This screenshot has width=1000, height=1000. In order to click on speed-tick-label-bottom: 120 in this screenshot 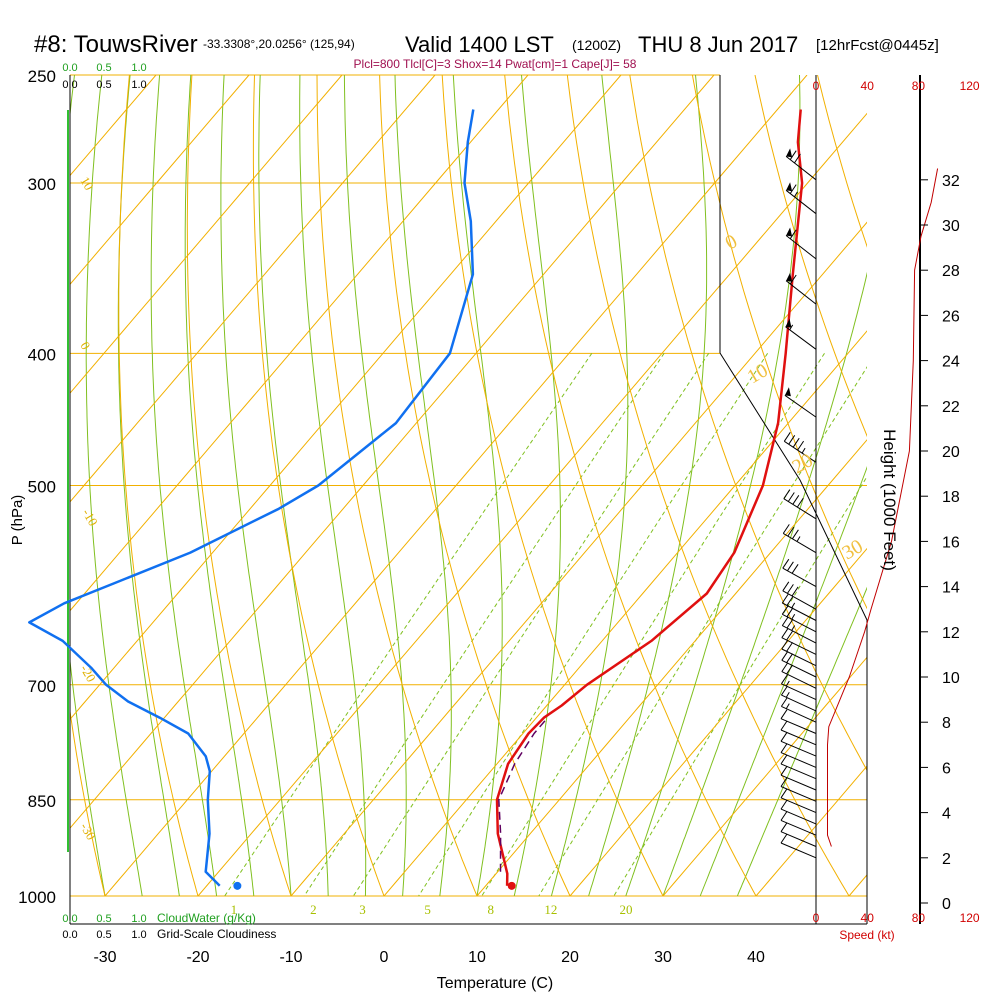, I will do `click(970, 918)`.